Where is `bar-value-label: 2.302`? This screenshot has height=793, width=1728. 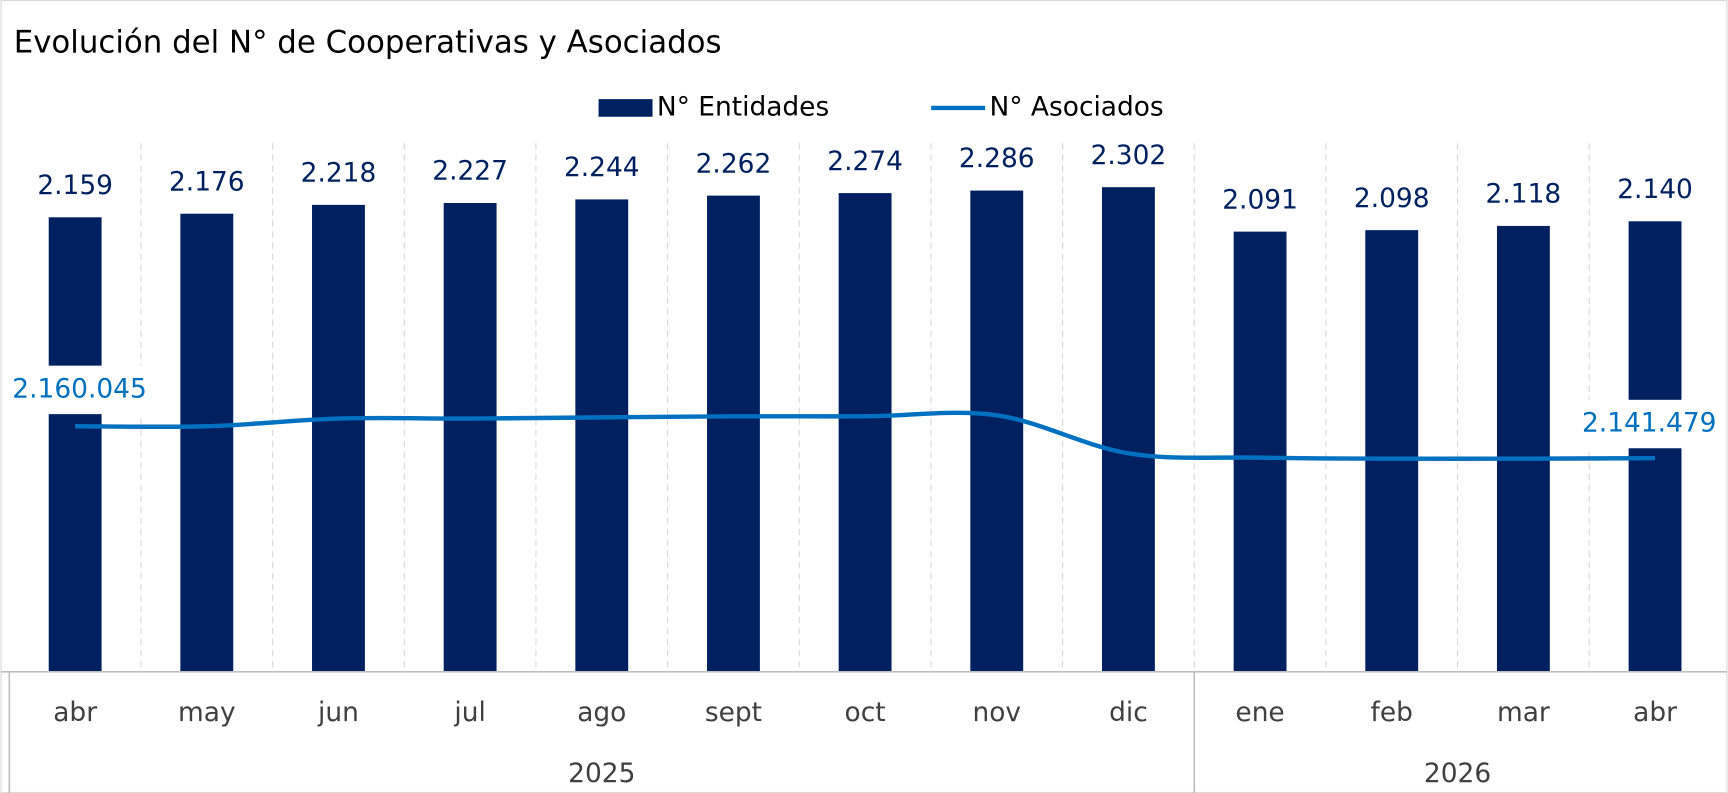 bar-value-label: 2.302 is located at coordinates (1129, 155).